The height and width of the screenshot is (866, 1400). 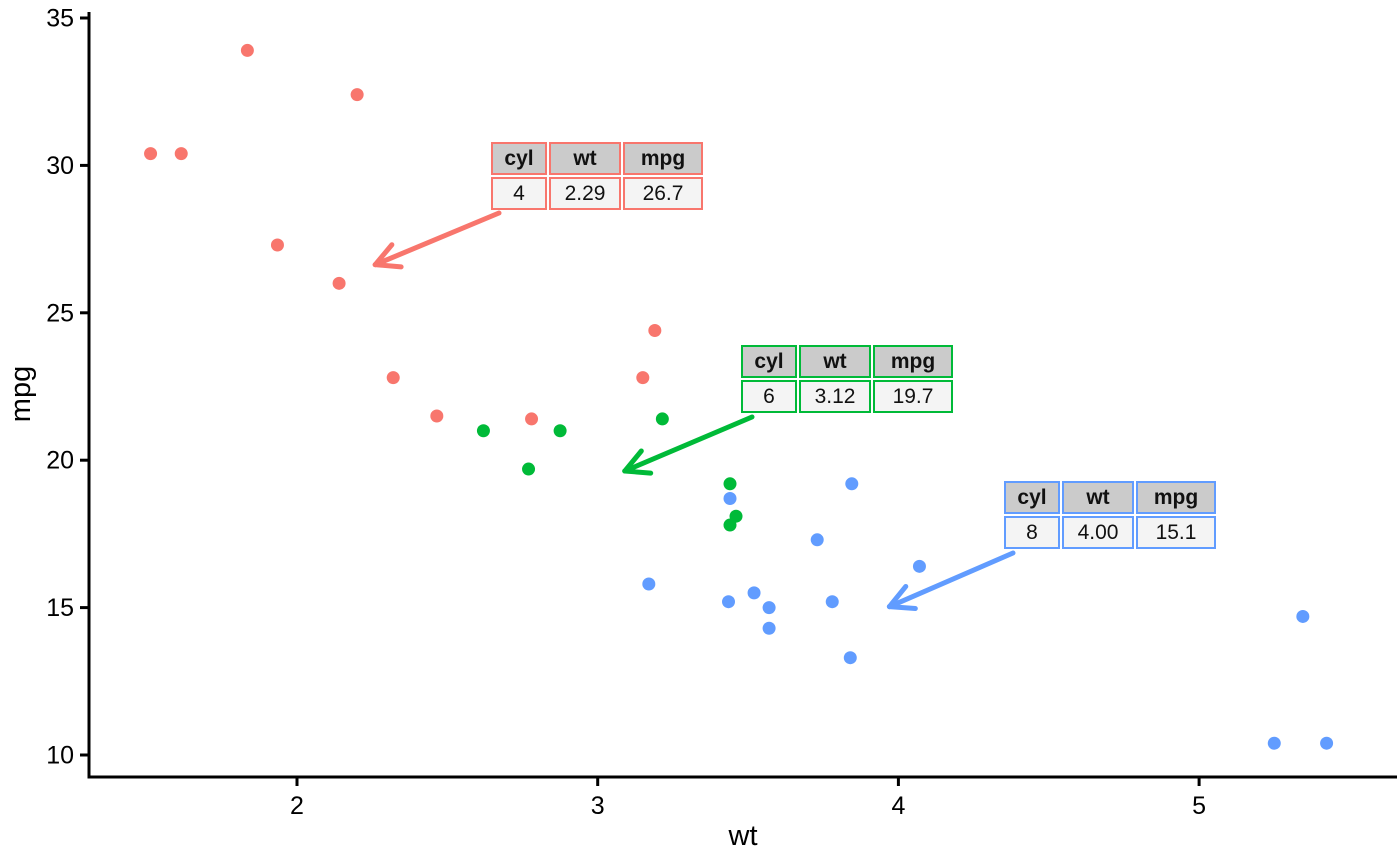 I want to click on x-axis-title: wt, so click(x=743, y=836).